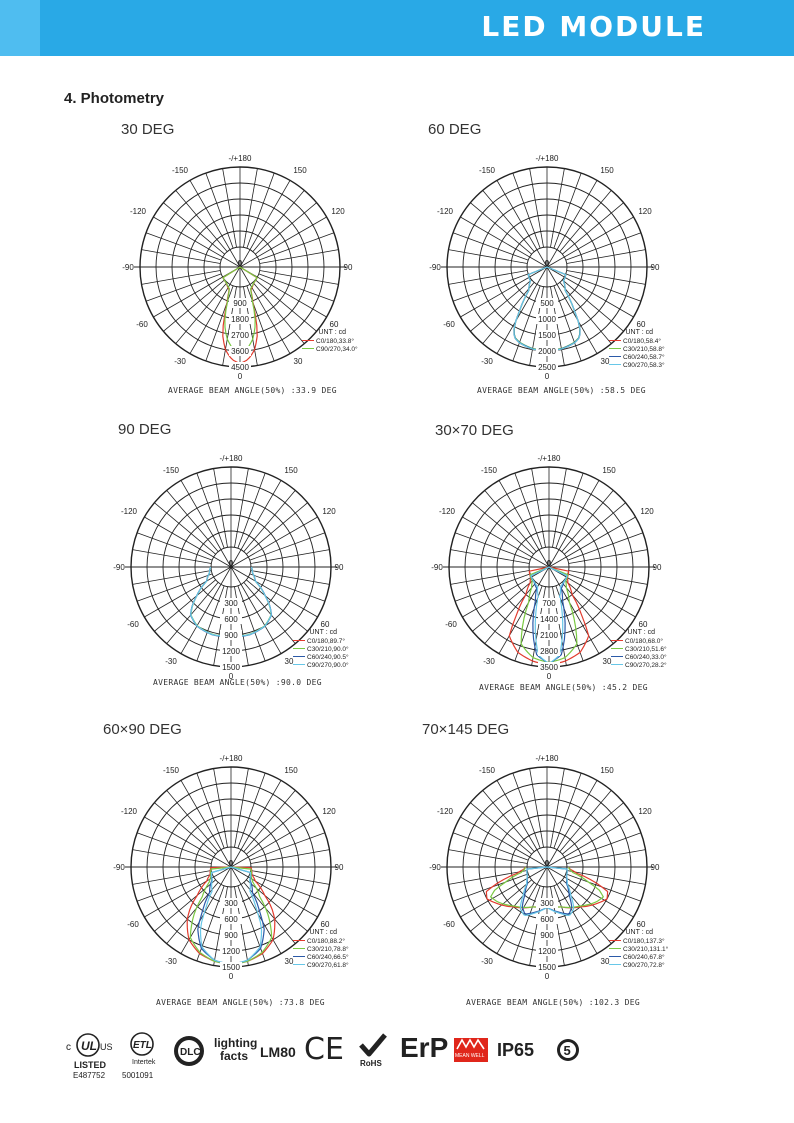  Describe the element at coordinates (563, 687) in the screenshot. I see `beam-angle-30x70deg: AVERAGE BEAM ANGLE(50%) :45.2 DEG` at that location.